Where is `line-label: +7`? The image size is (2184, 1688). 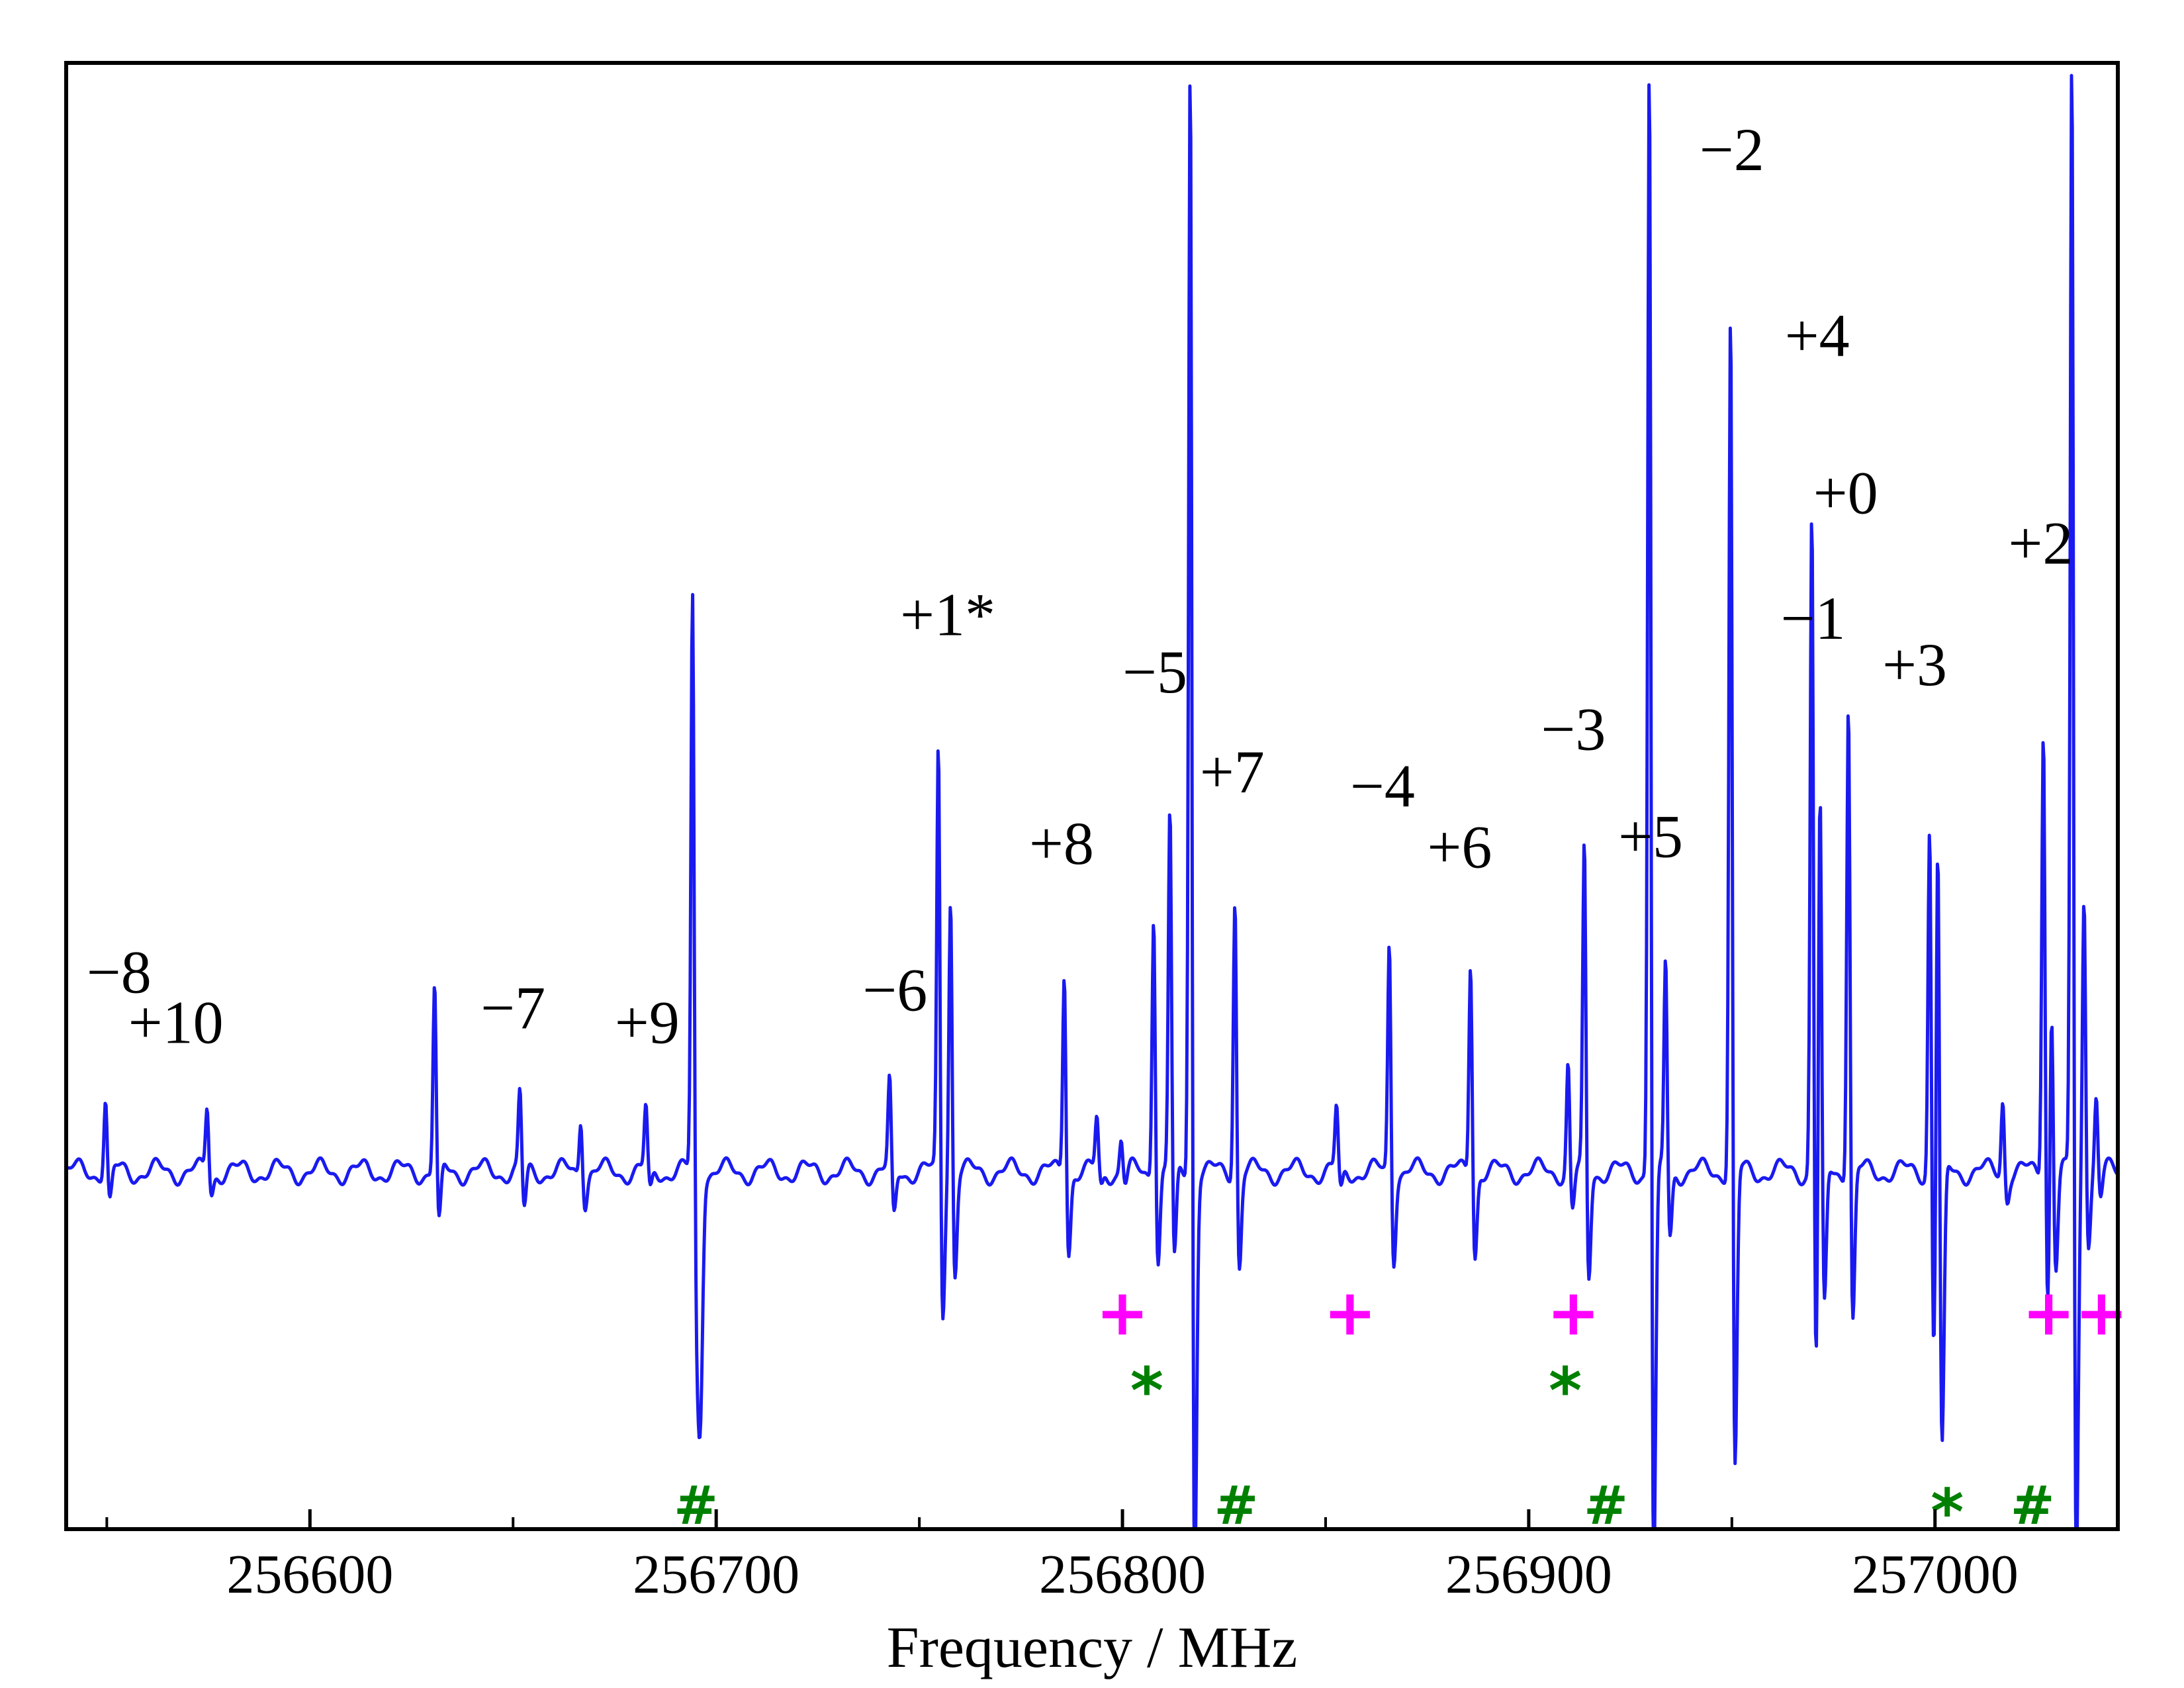
line-label: +7 is located at coordinates (1232, 772).